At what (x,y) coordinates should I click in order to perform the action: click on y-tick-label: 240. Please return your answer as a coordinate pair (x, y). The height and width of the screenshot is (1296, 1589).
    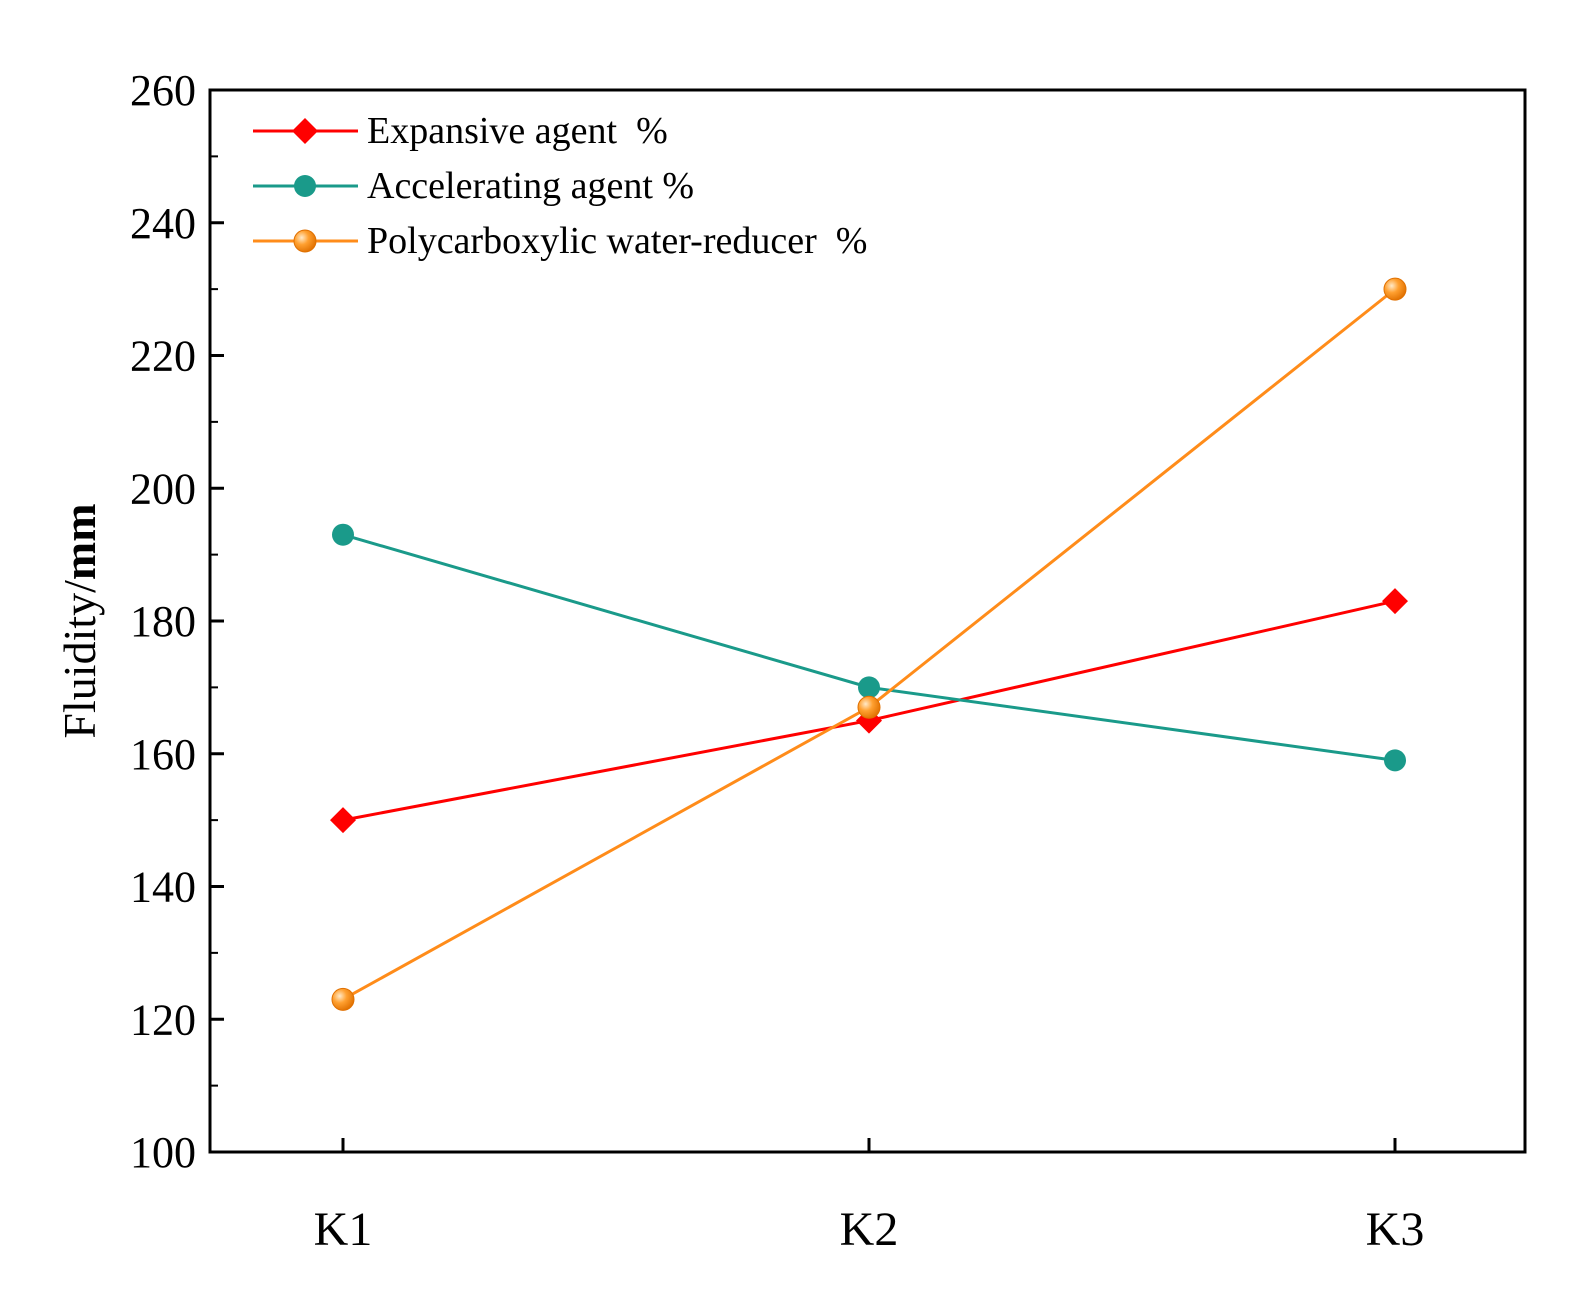
    Looking at the image, I should click on (163, 223).